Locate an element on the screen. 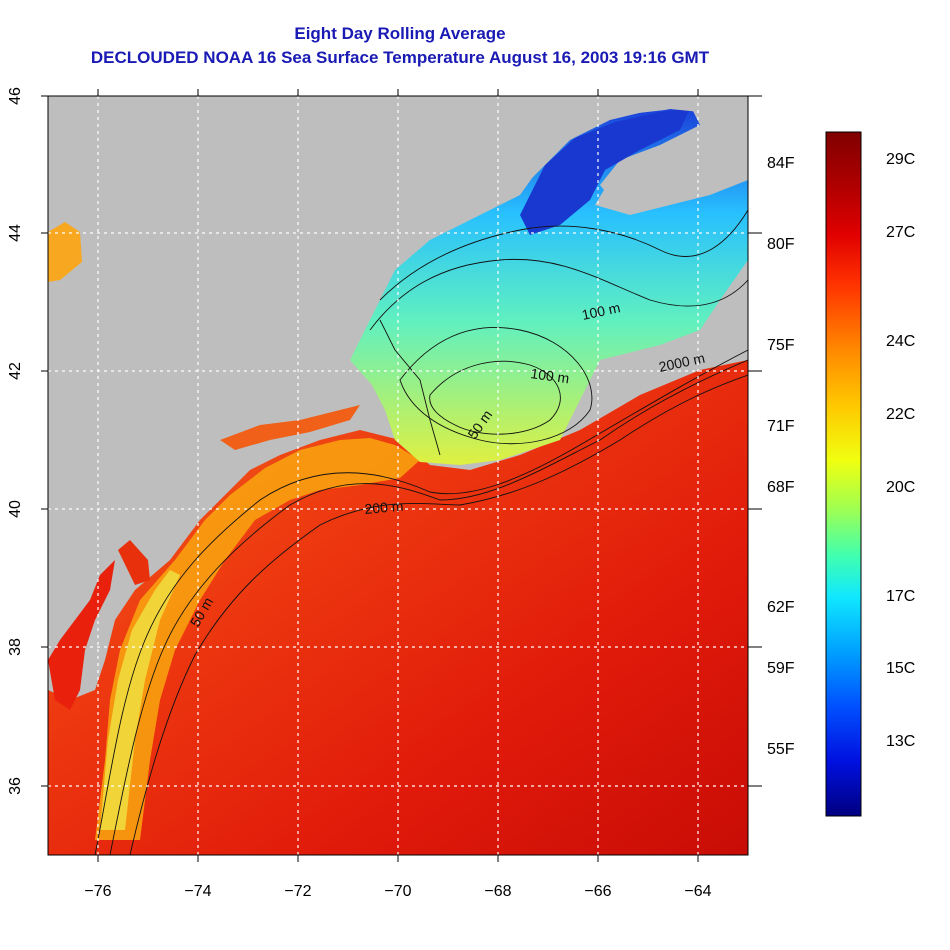 This screenshot has width=950, height=950. fahrenheit-label: 62F is located at coordinates (781, 607).